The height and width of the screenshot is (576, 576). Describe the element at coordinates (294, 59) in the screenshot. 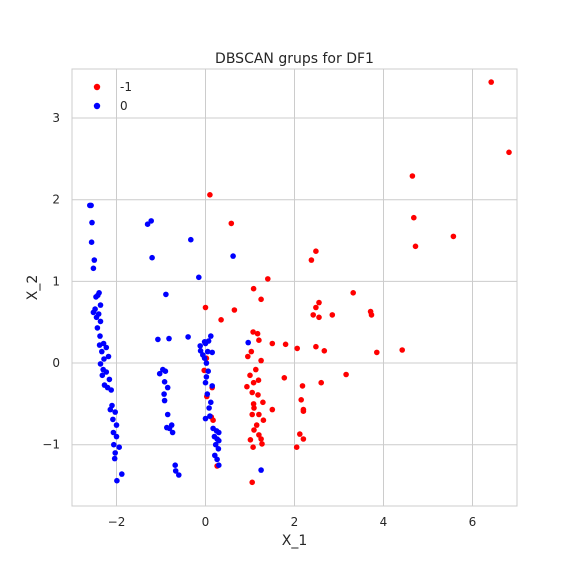

I see `chart-title: DBSCAN grups for DF1` at that location.